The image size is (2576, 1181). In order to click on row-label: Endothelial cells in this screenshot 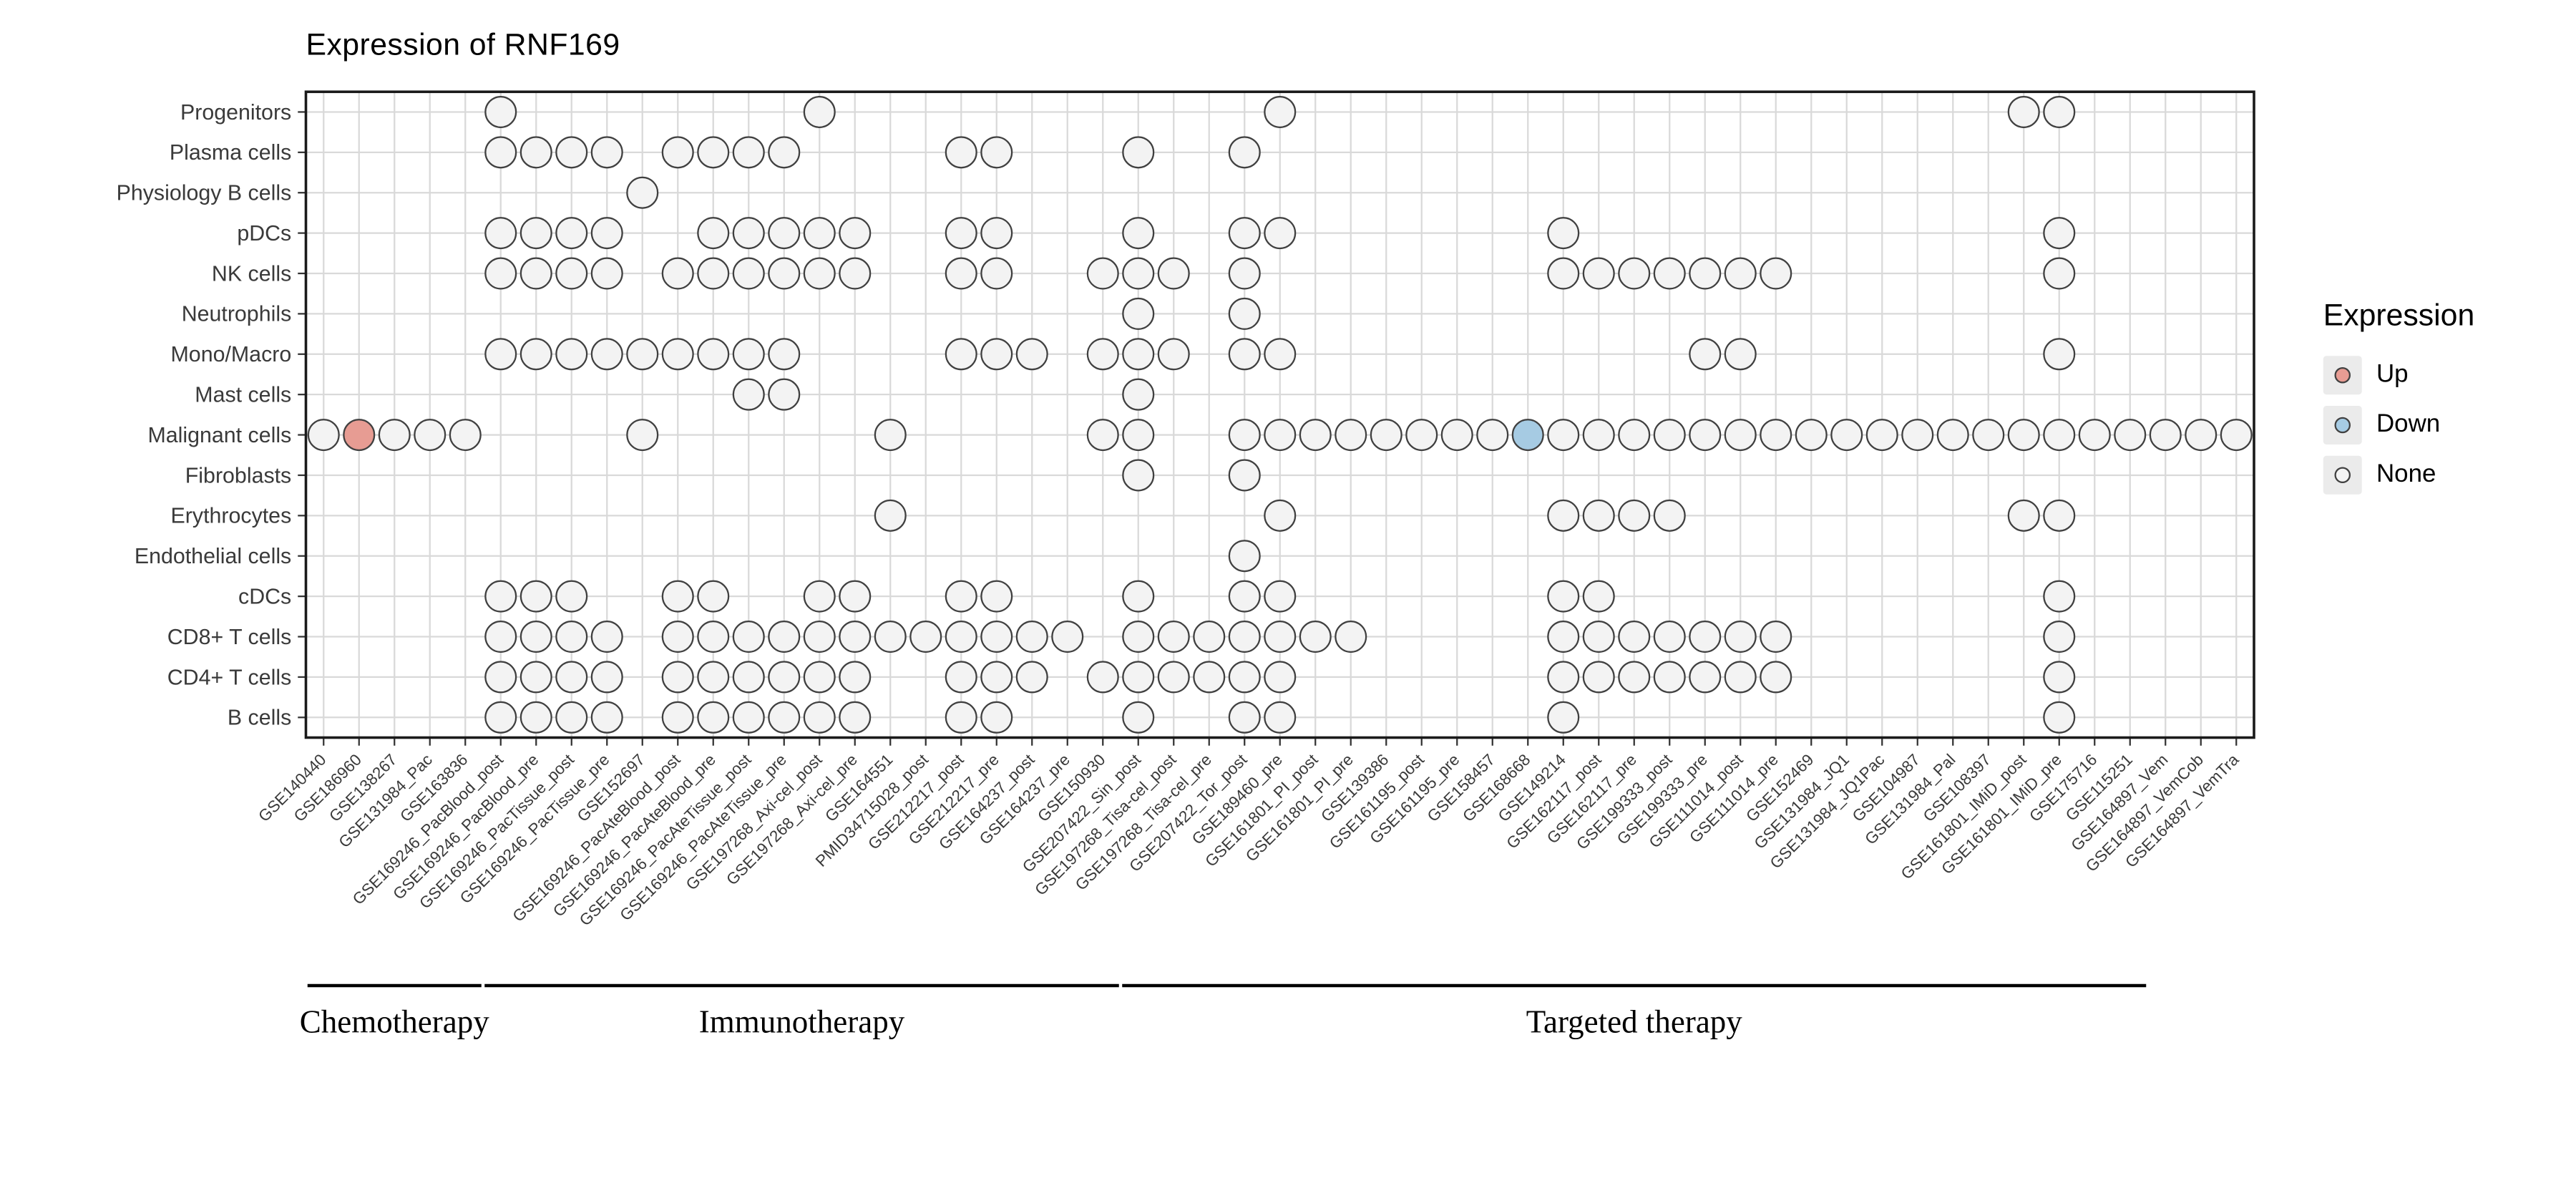, I will do `click(213, 556)`.